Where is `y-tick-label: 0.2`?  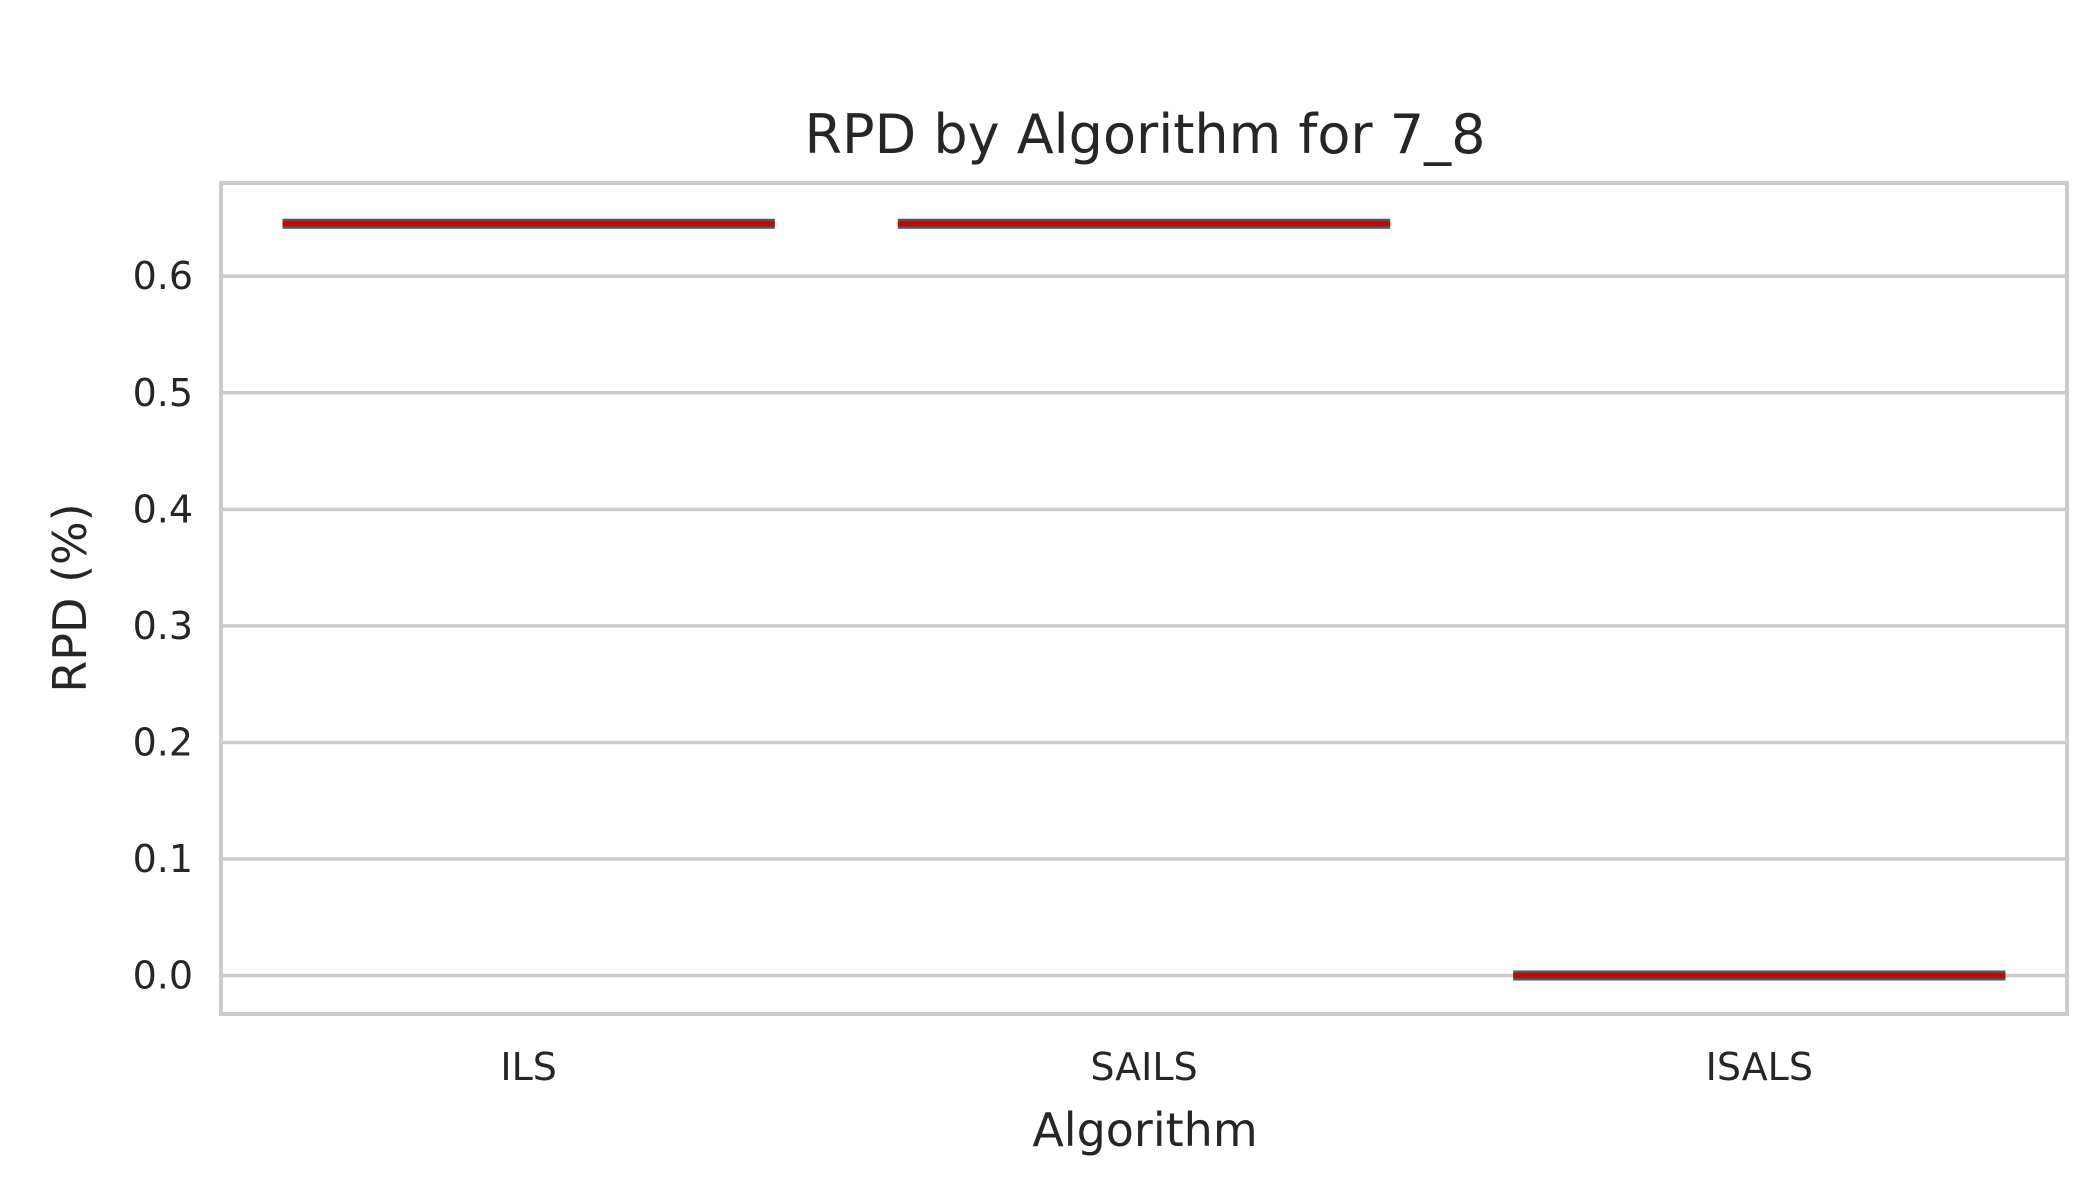 y-tick-label: 0.2 is located at coordinates (163, 742).